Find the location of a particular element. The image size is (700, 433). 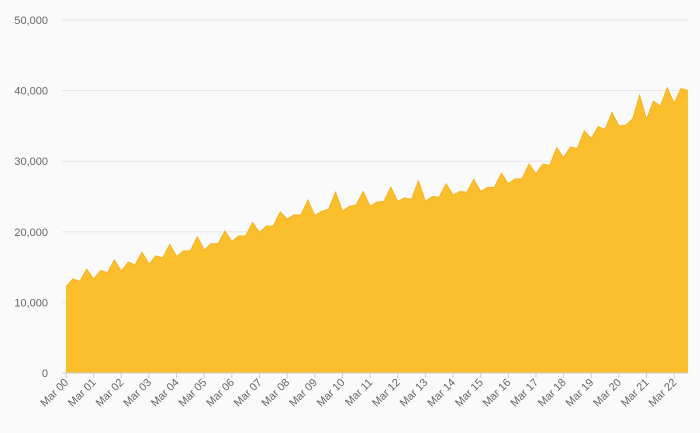

x-tick-label: Mar 22 is located at coordinates (663, 393).